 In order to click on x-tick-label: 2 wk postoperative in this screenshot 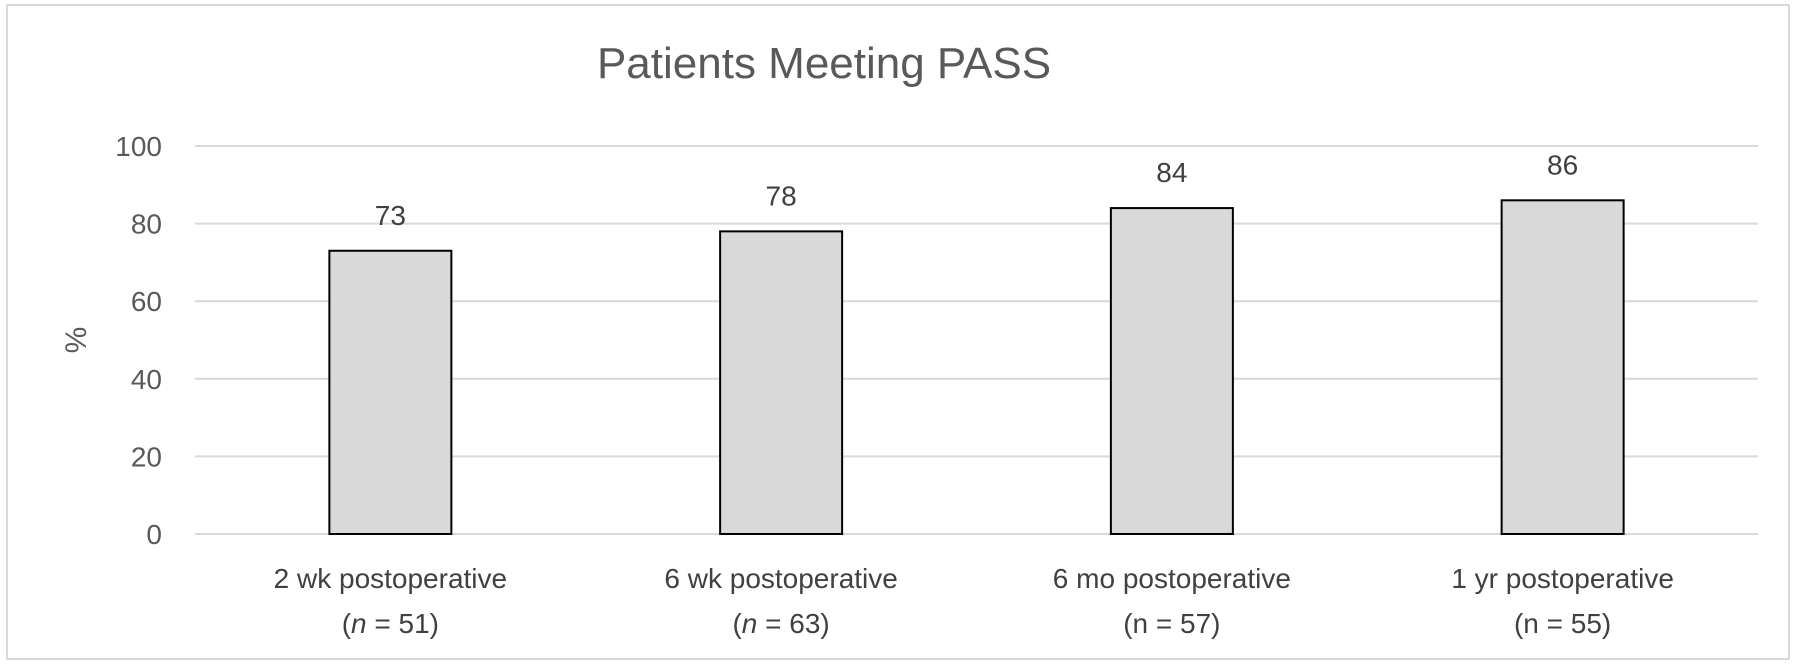, I will do `click(390, 578)`.